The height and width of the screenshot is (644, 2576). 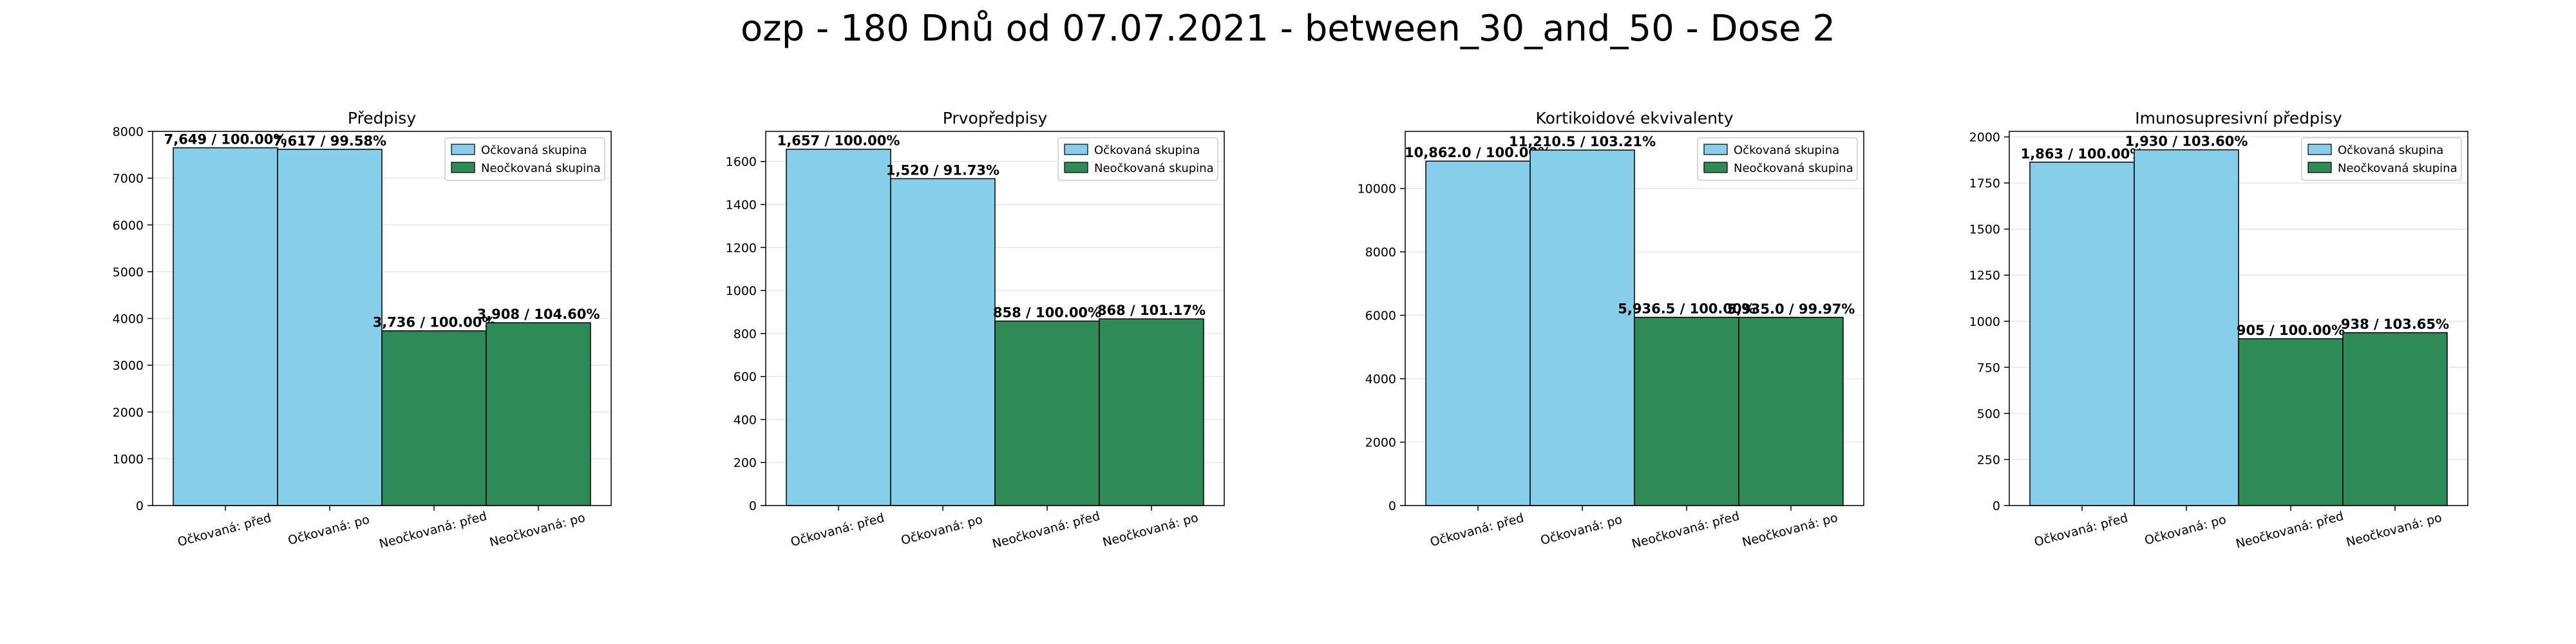 I want to click on bar-label-1: 1,863 / 100.00%, so click(x=2082, y=154).